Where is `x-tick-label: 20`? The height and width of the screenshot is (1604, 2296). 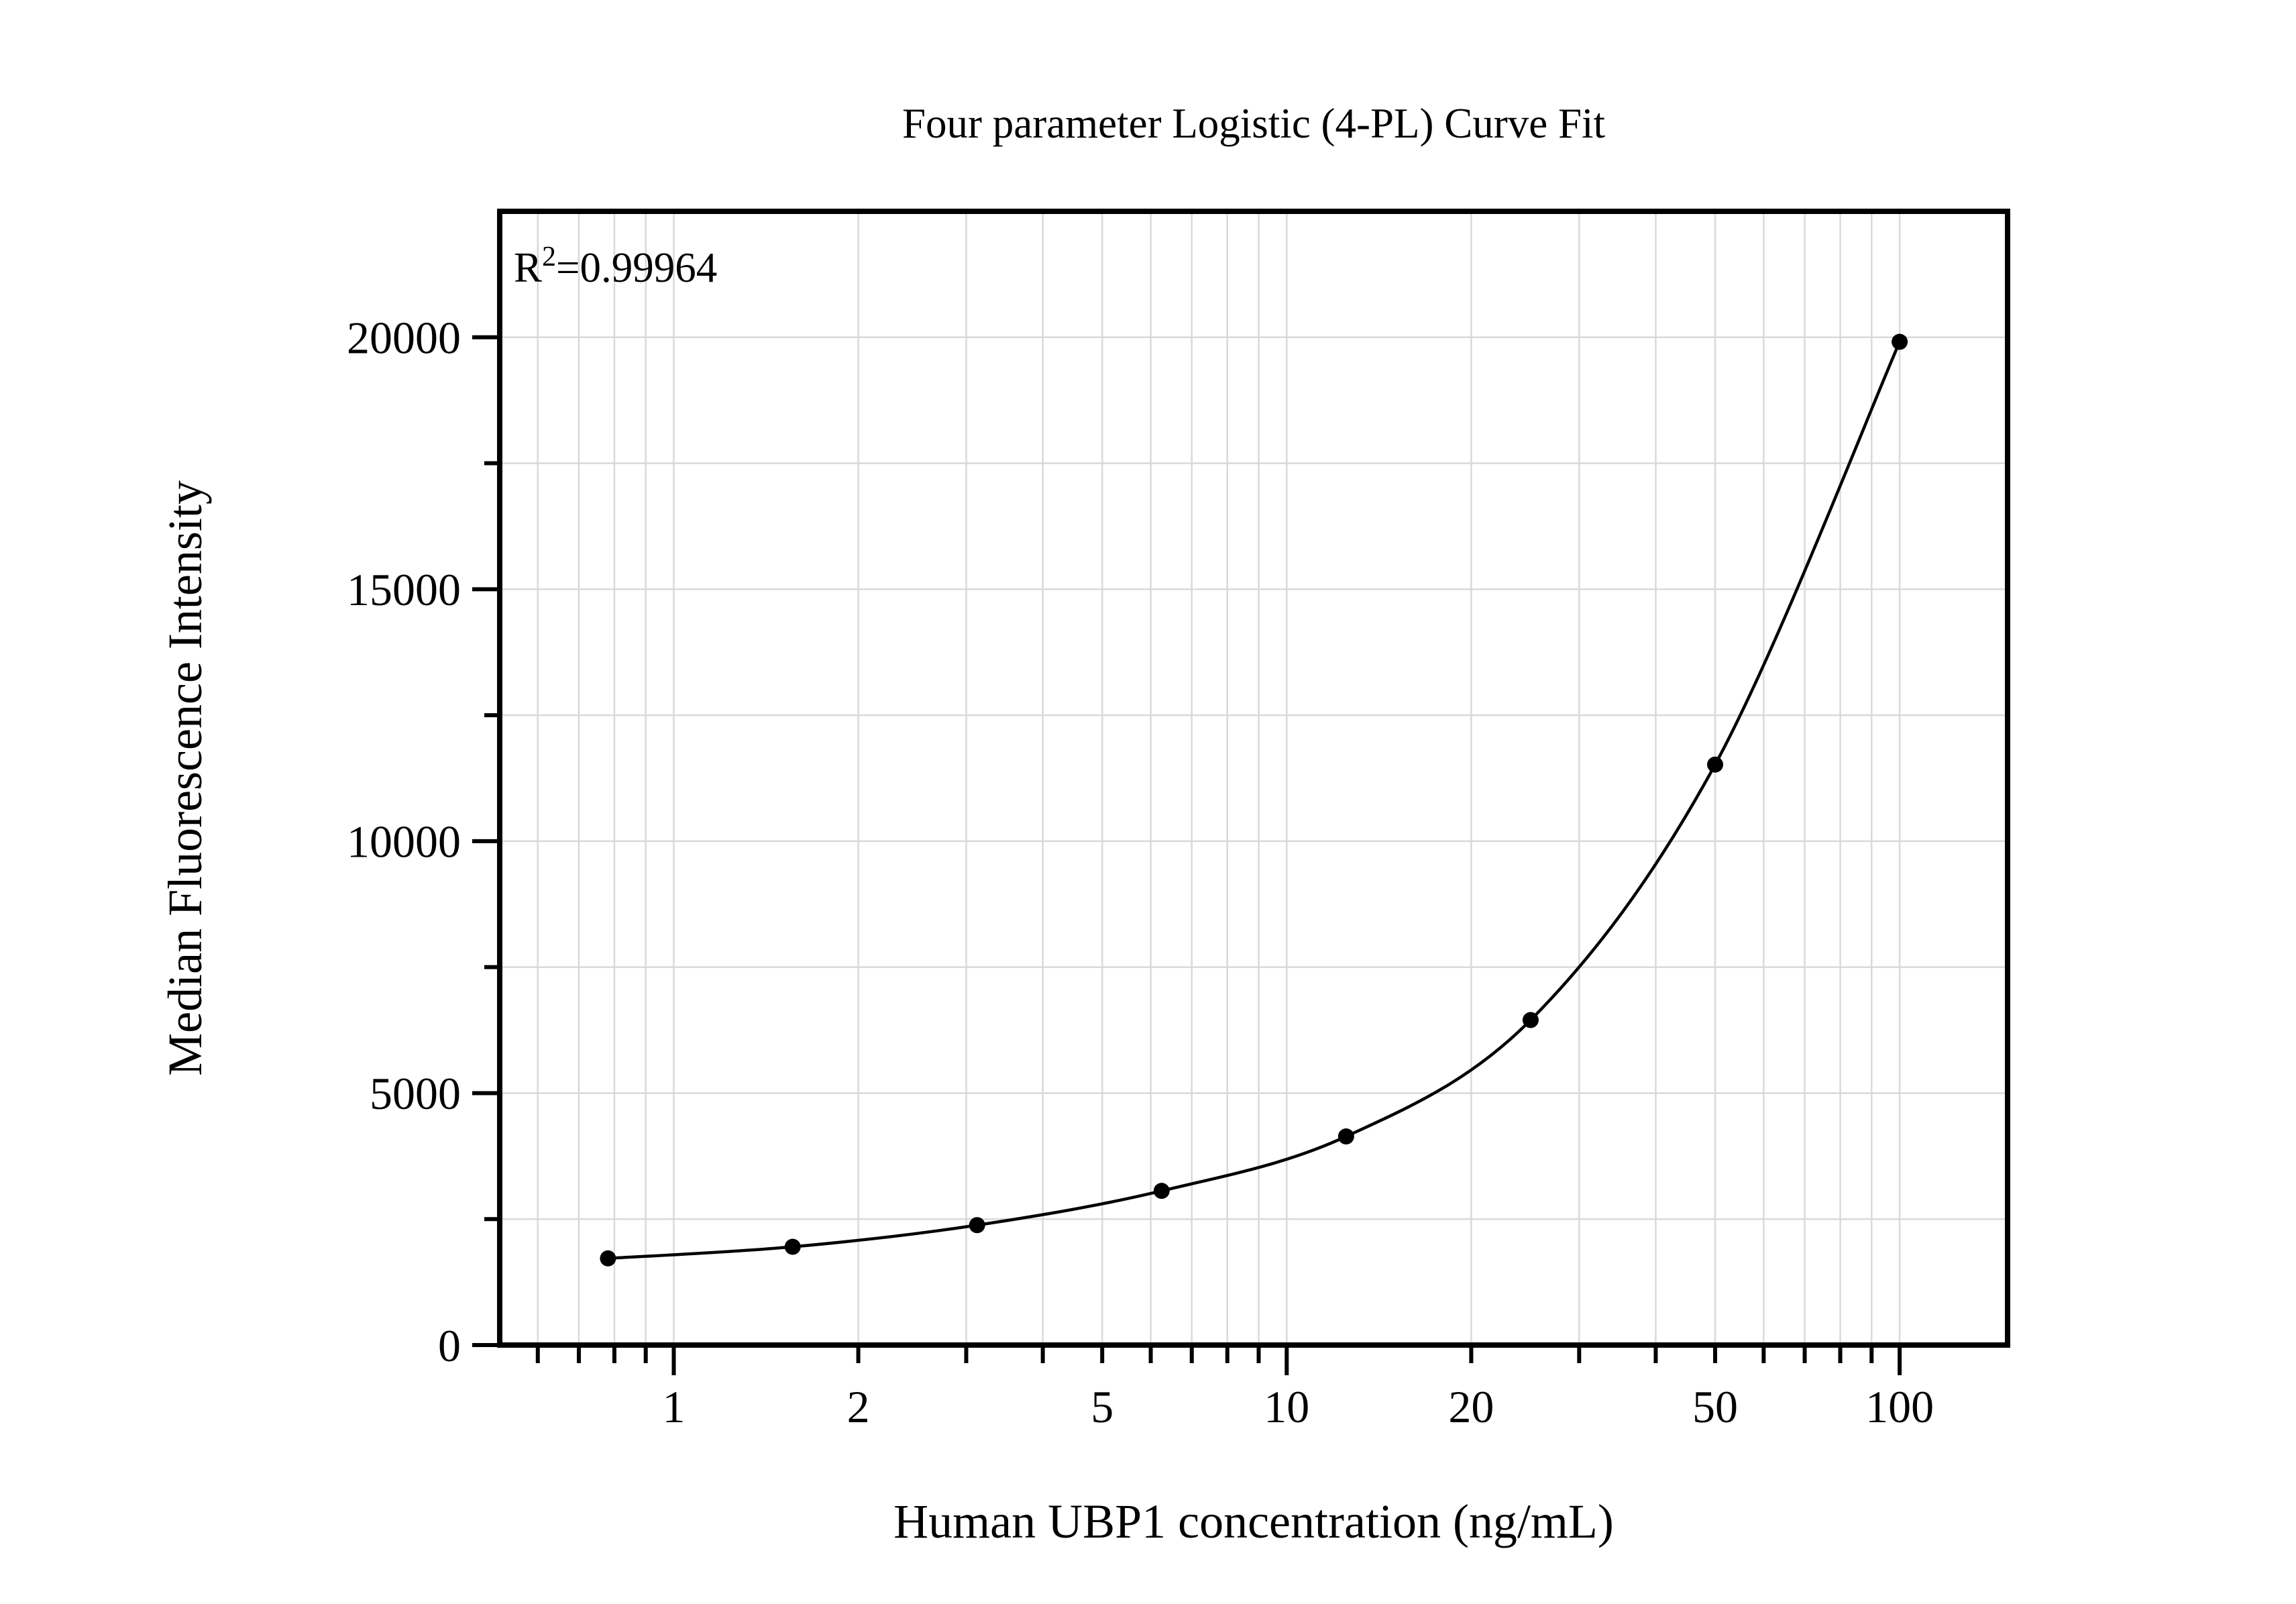 x-tick-label: 20 is located at coordinates (1471, 1406).